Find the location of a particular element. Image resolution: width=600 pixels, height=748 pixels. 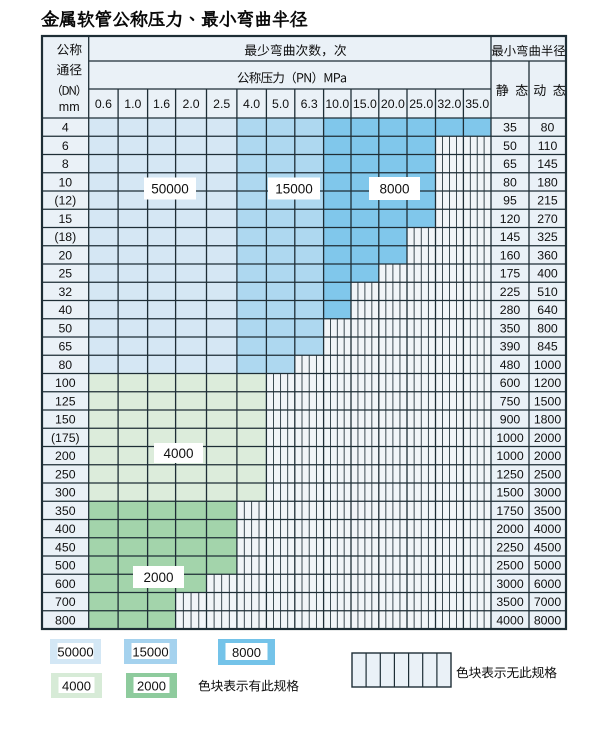

svg-text: 215 is located at coordinates (547, 201).